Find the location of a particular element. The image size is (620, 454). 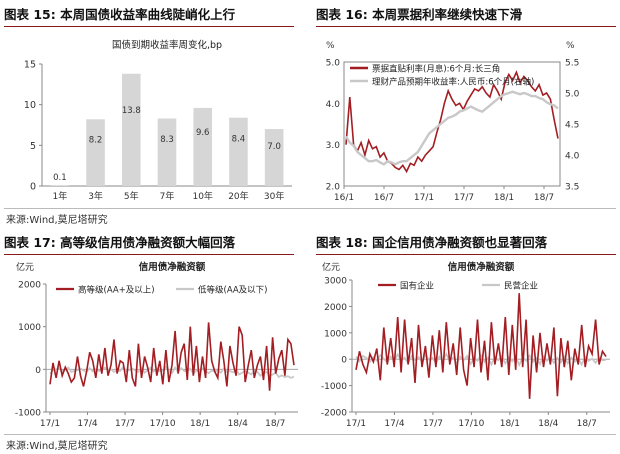

figure-15-title: 图表 15: 本周国债收益率曲线陡峭化上行 is located at coordinates (119, 13).